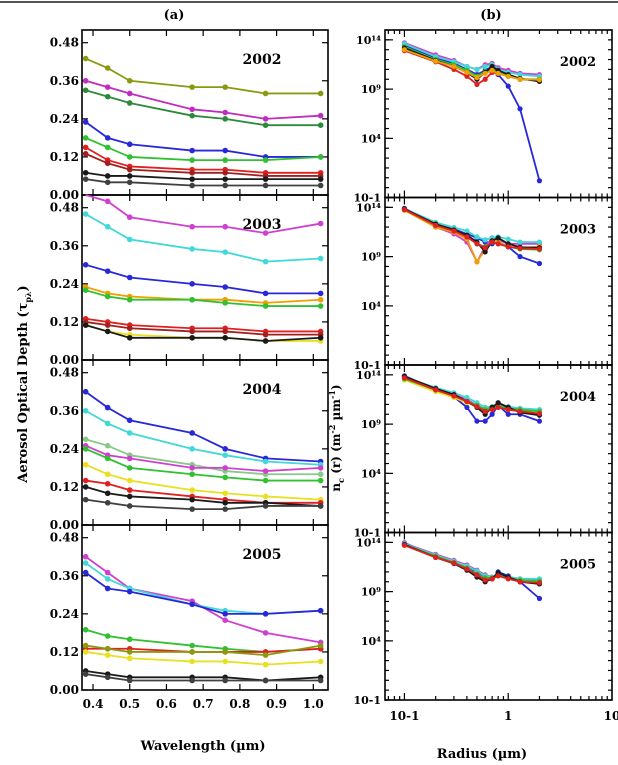 The width and height of the screenshot is (618, 765). What do you see at coordinates (611, 716) in the screenshot?
I see `x-tick-label: 10` at bounding box center [611, 716].